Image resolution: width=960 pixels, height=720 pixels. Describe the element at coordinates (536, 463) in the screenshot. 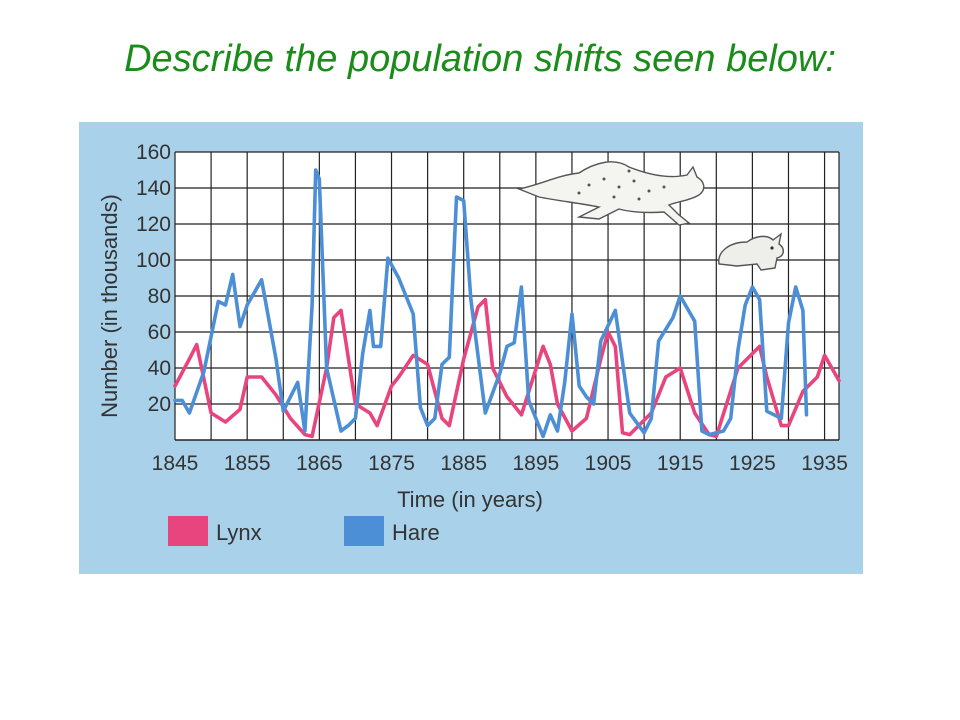

I see `x-tick-label: 1895` at that location.